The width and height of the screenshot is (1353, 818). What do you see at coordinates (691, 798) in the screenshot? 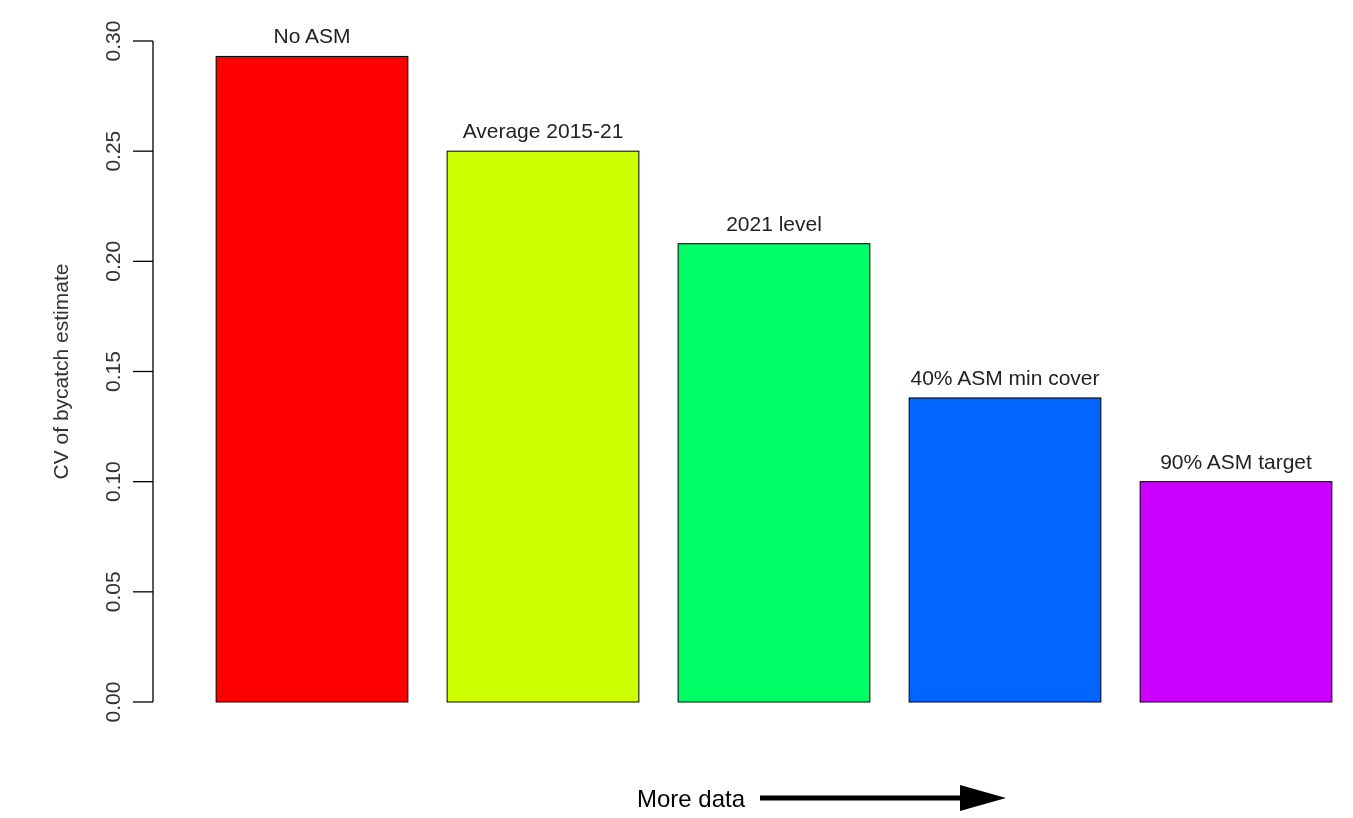
I see `x-axis-title: More data` at bounding box center [691, 798].